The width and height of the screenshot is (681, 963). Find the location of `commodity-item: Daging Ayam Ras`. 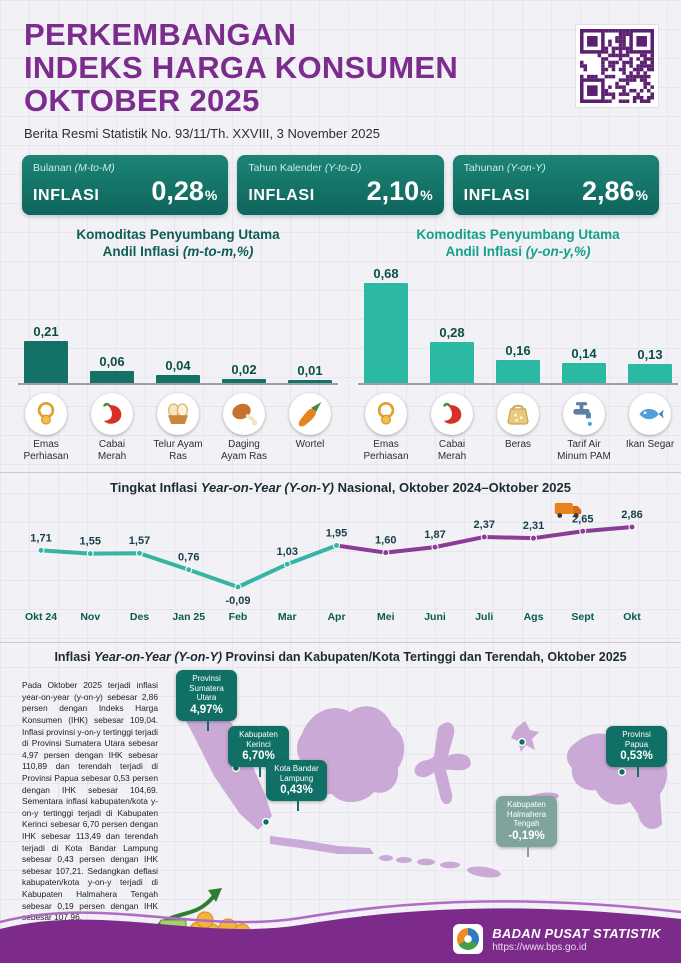

commodity-item: Daging Ayam Ras is located at coordinates (244, 427).